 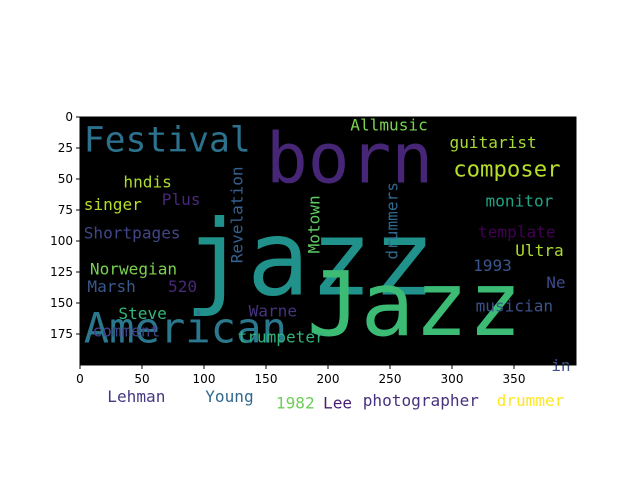 What do you see at coordinates (421, 400) in the screenshot?
I see `word-photographer: photographer` at bounding box center [421, 400].